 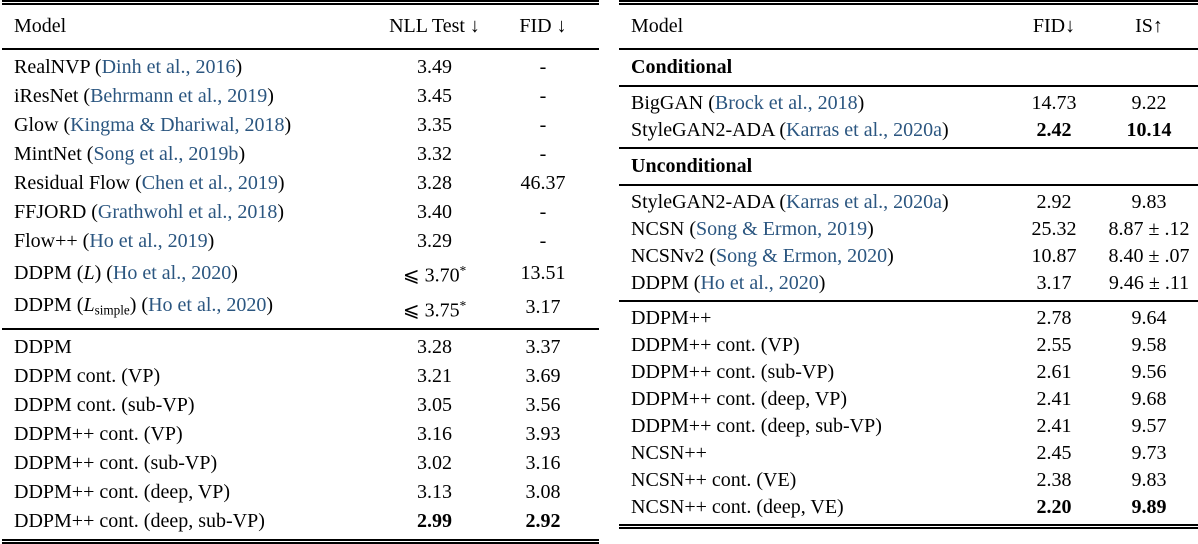 What do you see at coordinates (1054, 316) in the screenshot?
I see `fid-cell: 2.78` at bounding box center [1054, 316].